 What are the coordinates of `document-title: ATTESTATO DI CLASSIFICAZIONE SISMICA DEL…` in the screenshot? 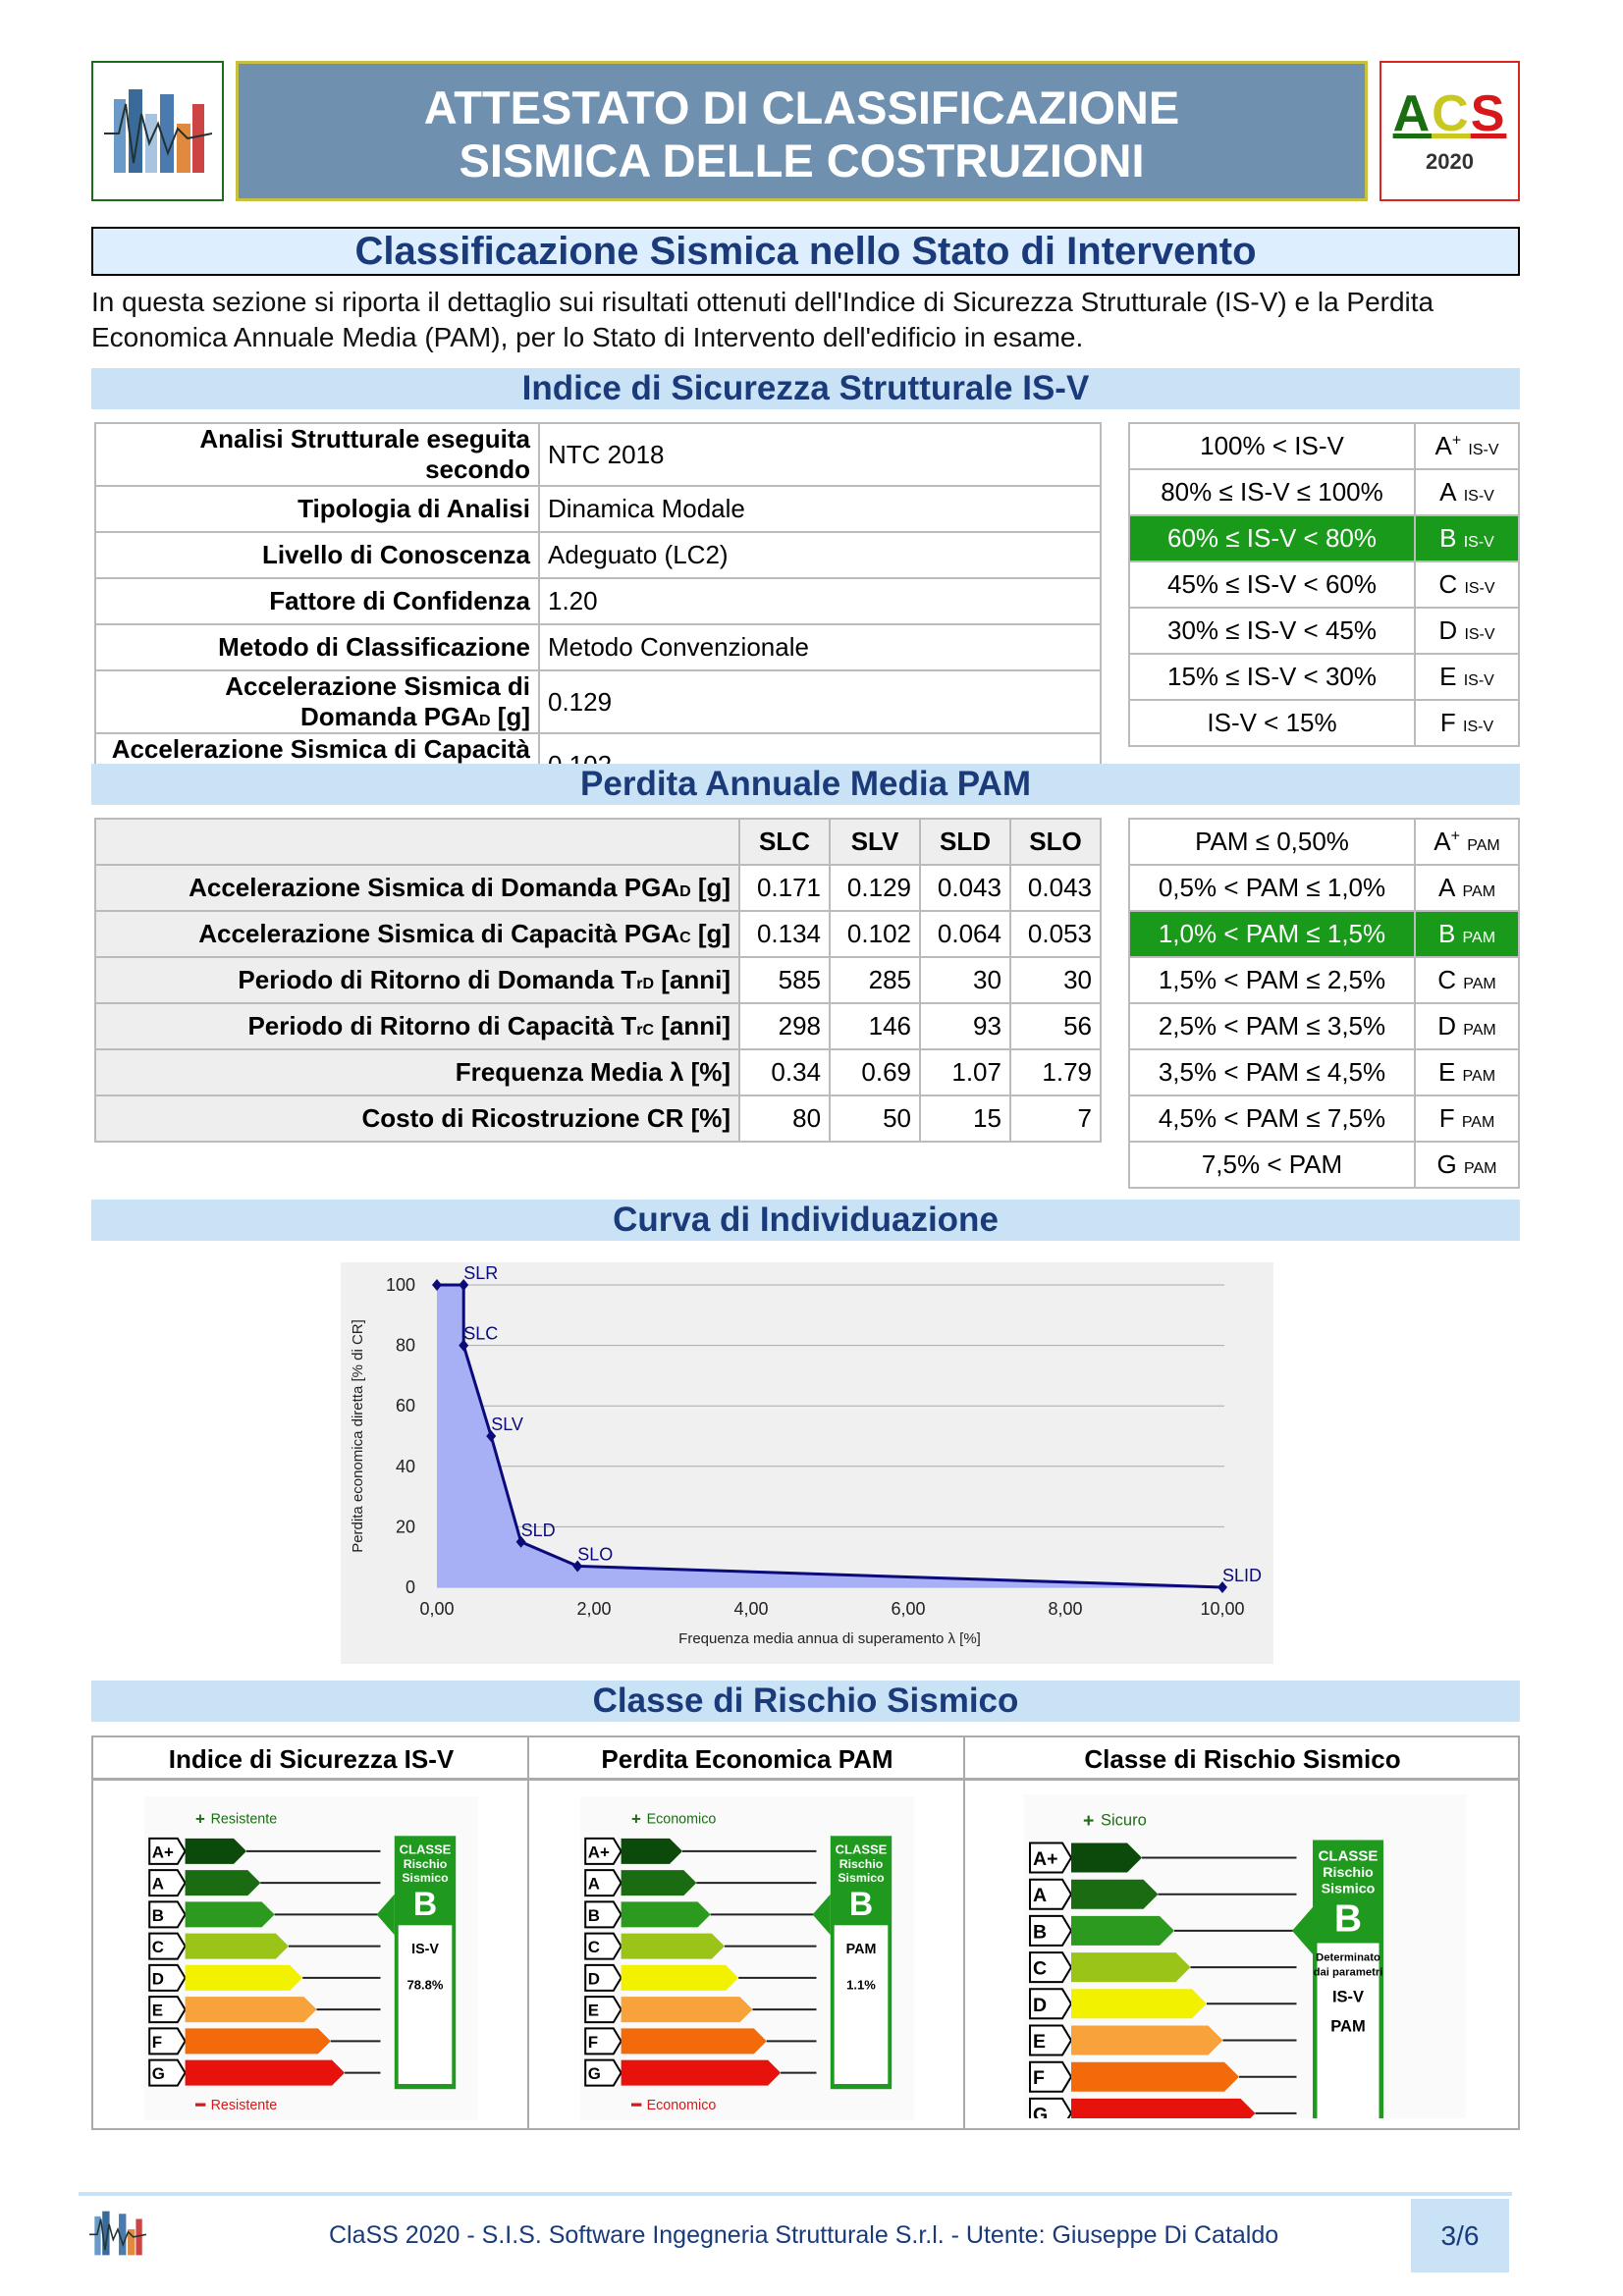 It's located at (802, 131).